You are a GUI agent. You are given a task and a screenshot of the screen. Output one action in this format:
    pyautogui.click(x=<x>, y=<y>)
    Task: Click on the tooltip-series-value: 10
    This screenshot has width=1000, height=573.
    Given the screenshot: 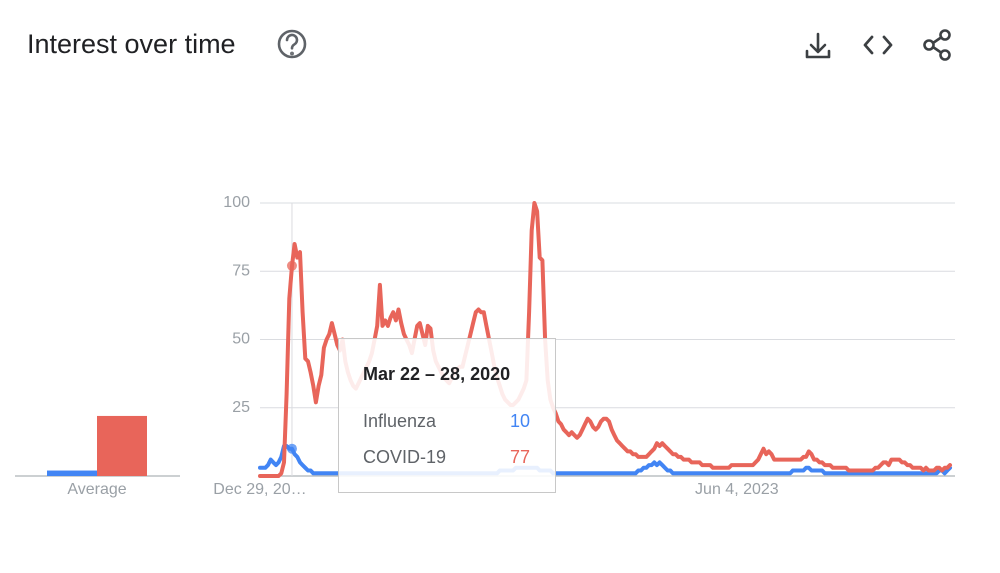 What is the action you would take?
    pyautogui.click(x=520, y=421)
    